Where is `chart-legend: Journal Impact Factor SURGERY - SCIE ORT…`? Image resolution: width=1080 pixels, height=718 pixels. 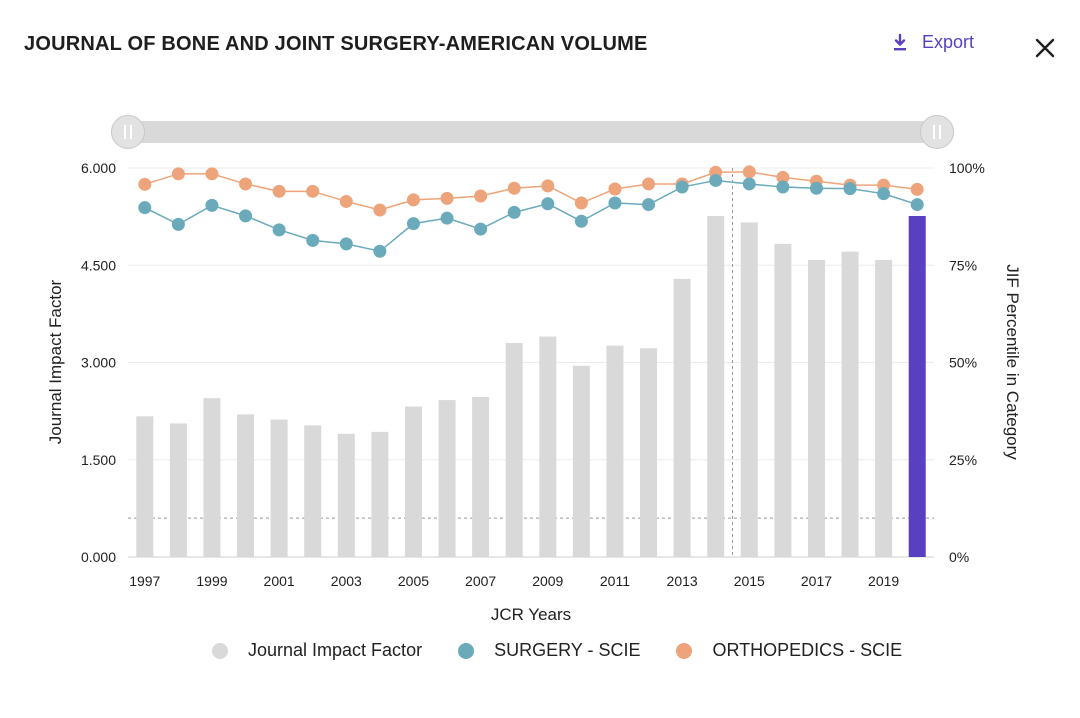
chart-legend: Journal Impact Factor SURGERY - SCIE ORT… is located at coordinates (575, 650).